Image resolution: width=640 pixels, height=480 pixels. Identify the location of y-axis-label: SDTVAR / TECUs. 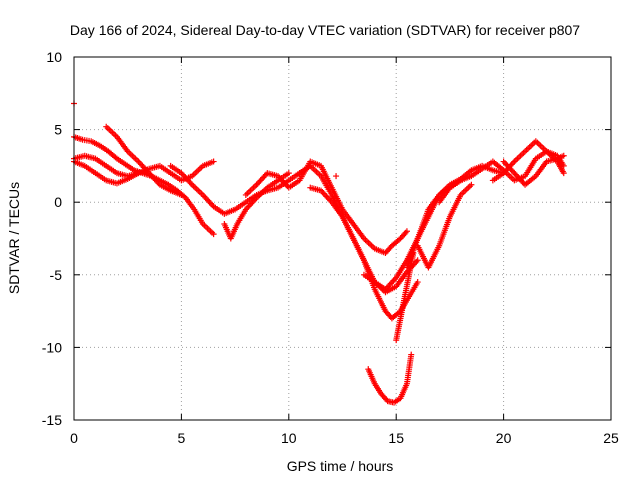
(14, 238).